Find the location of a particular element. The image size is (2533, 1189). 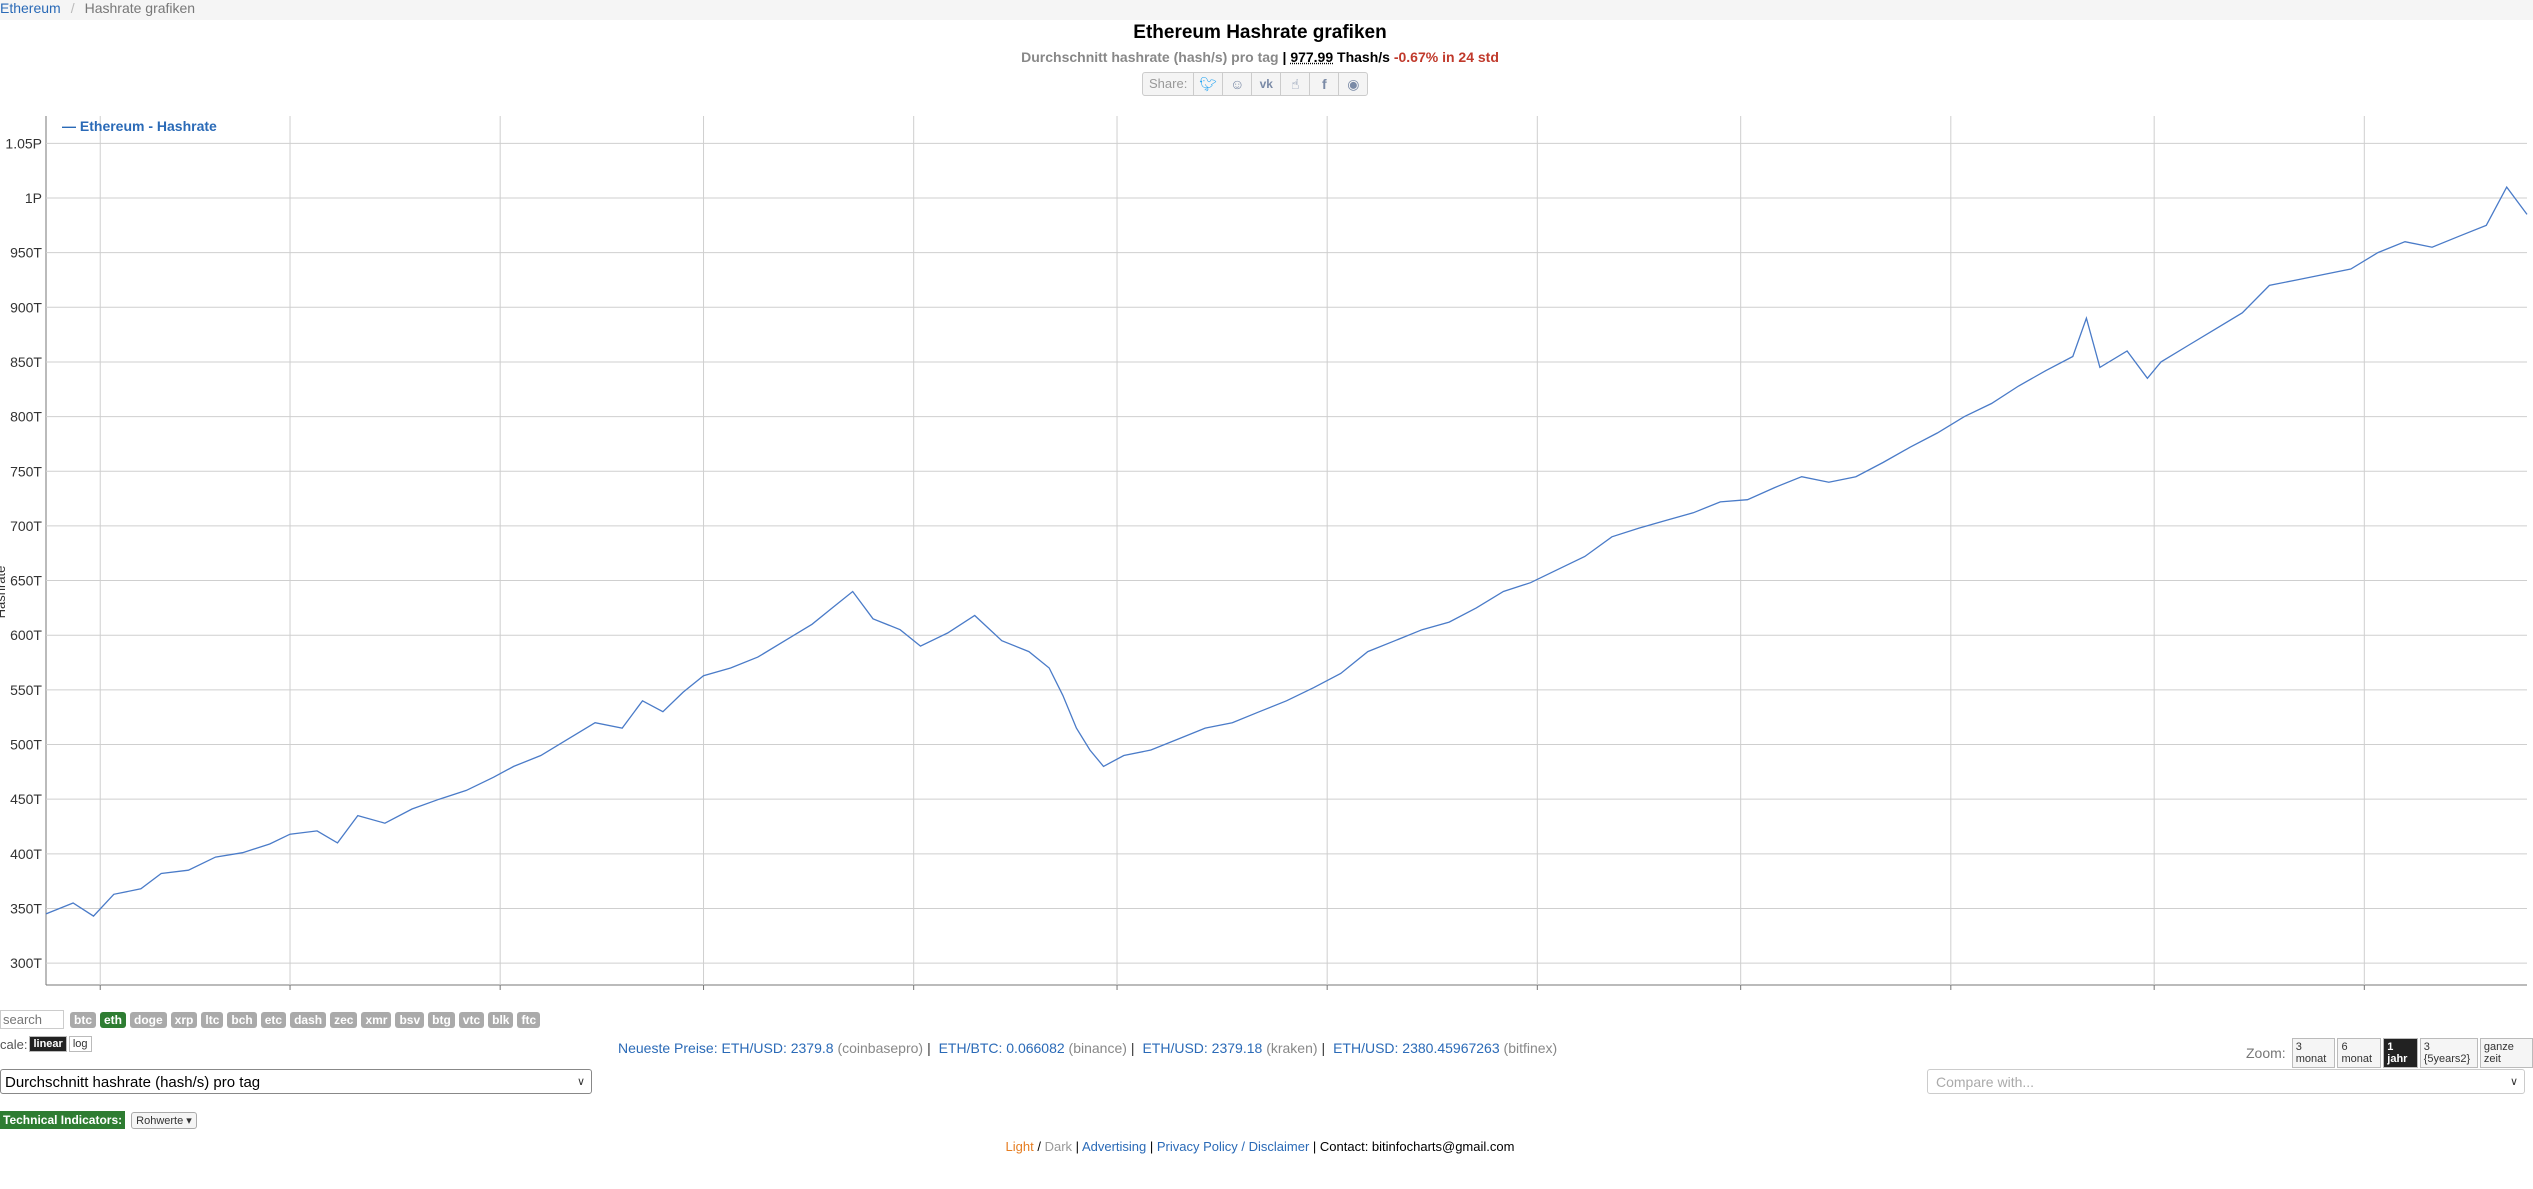

coin-bch-button: bch is located at coordinates (242, 1019).